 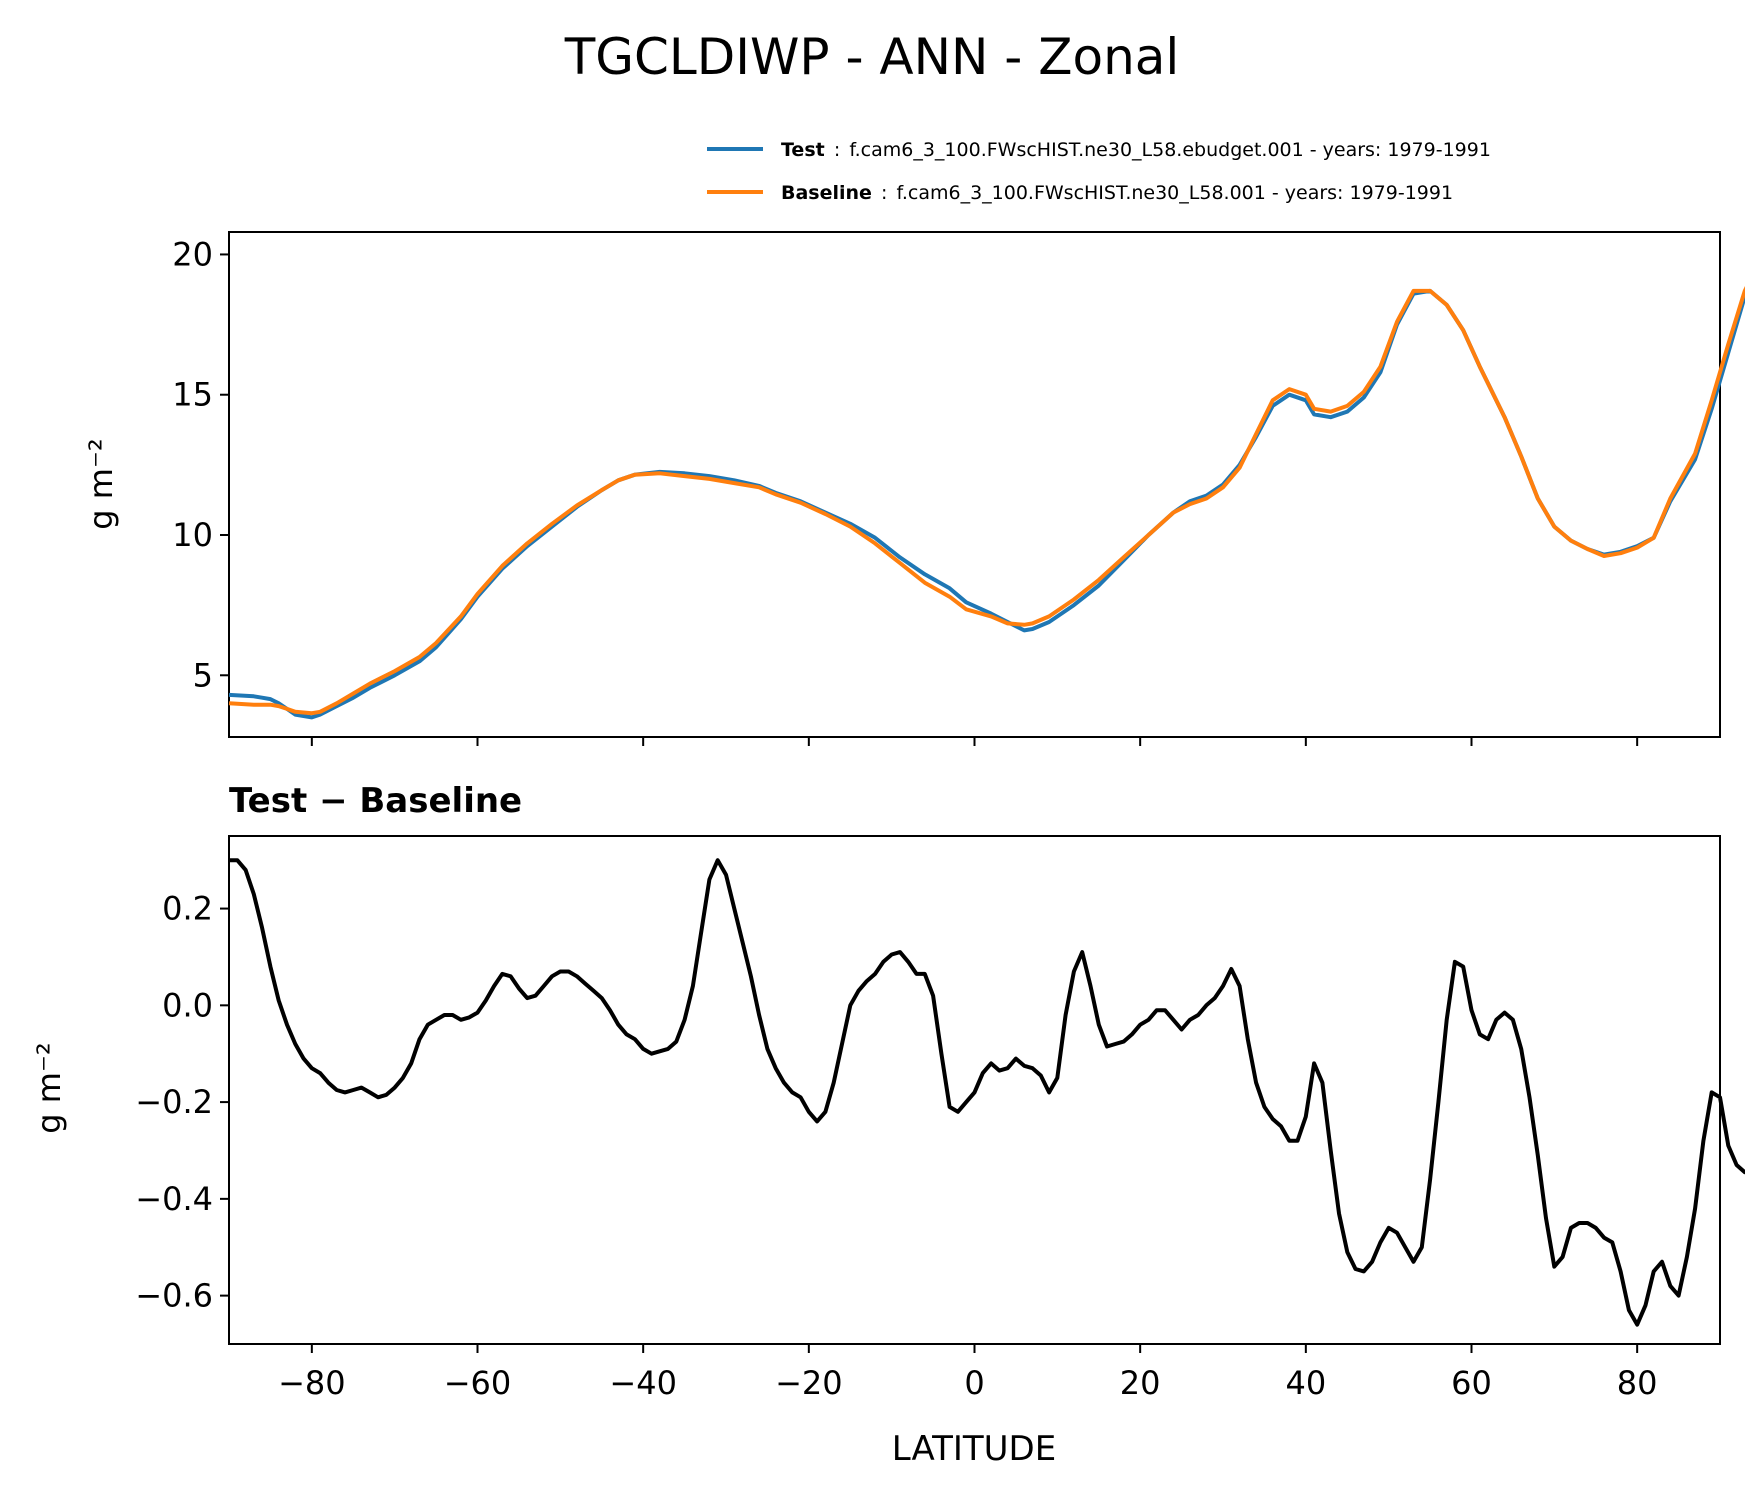 What do you see at coordinates (187, 1005) in the screenshot?
I see `bottom-ytick-label: 0.0` at bounding box center [187, 1005].